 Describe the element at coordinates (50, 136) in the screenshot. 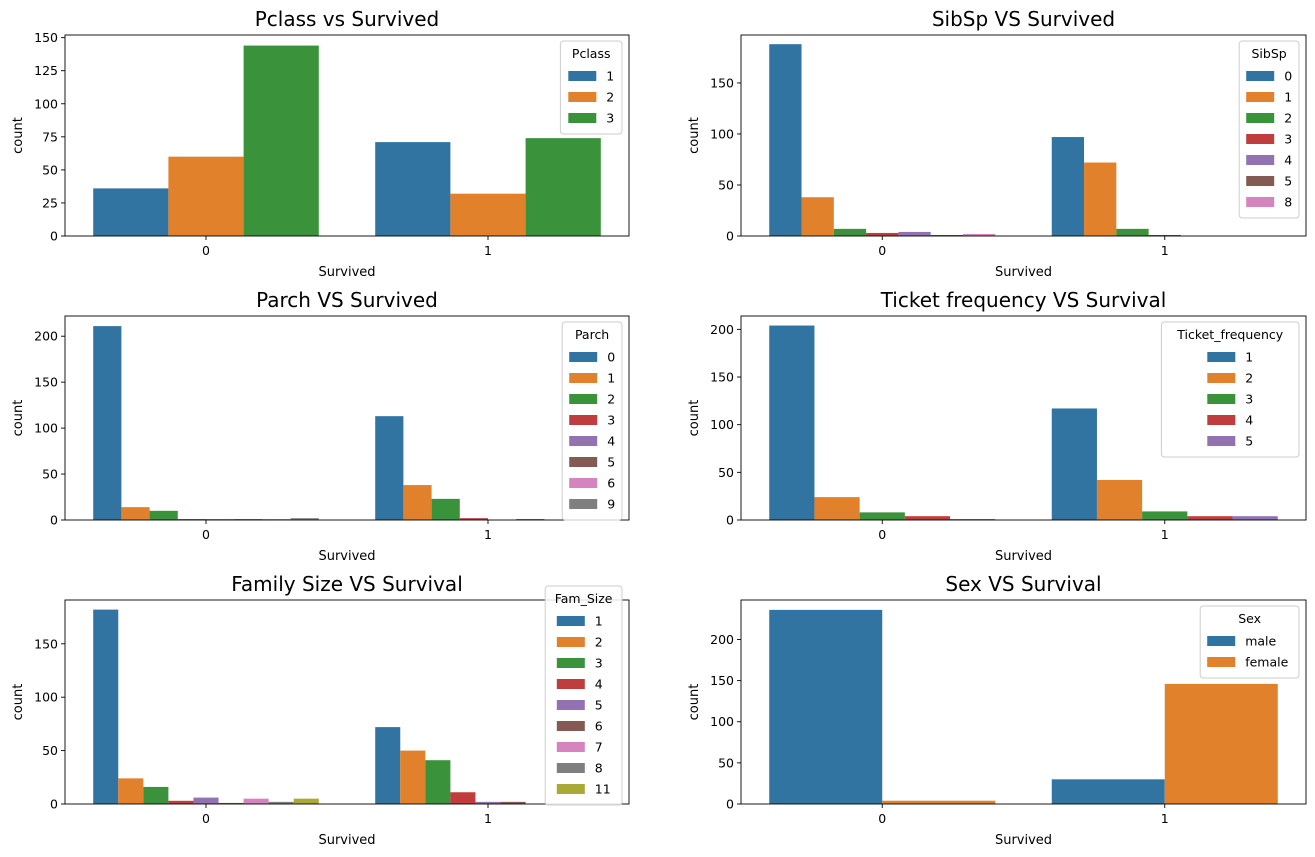

I see `y-tick-label: 75` at that location.